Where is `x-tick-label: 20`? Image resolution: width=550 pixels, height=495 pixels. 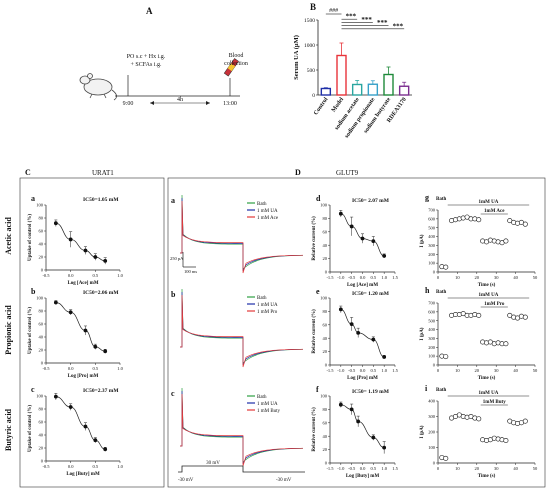
x-tick-label: 20 is located at coordinates (477, 277).